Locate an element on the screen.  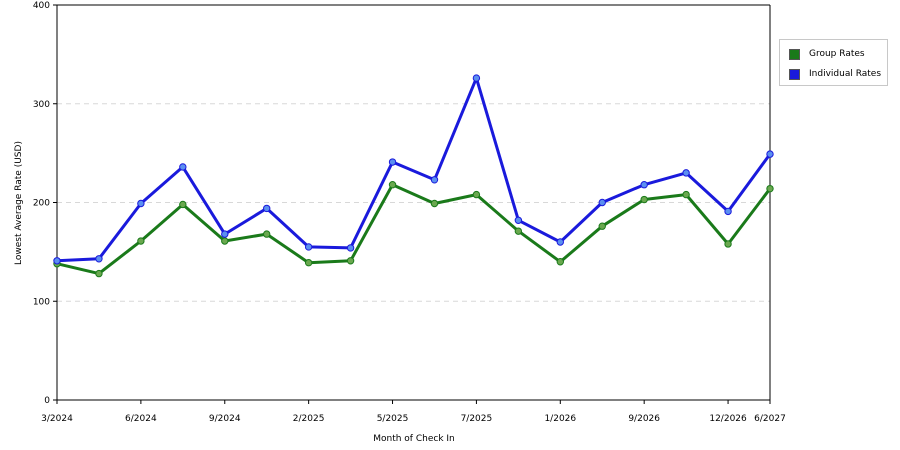
legend-item-group-rates: Group Rates is located at coordinates (827, 54).